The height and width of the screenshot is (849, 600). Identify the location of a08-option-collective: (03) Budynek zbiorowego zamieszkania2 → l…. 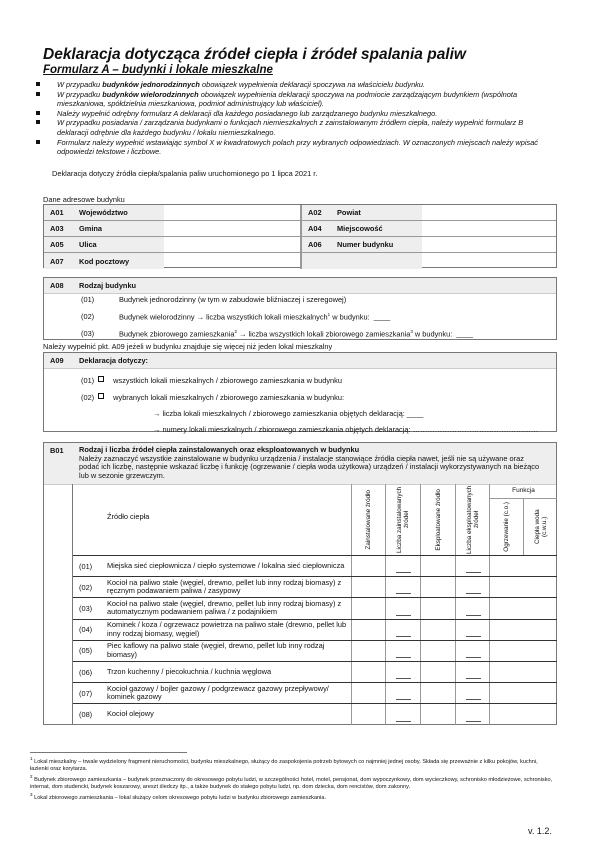
(277, 333).